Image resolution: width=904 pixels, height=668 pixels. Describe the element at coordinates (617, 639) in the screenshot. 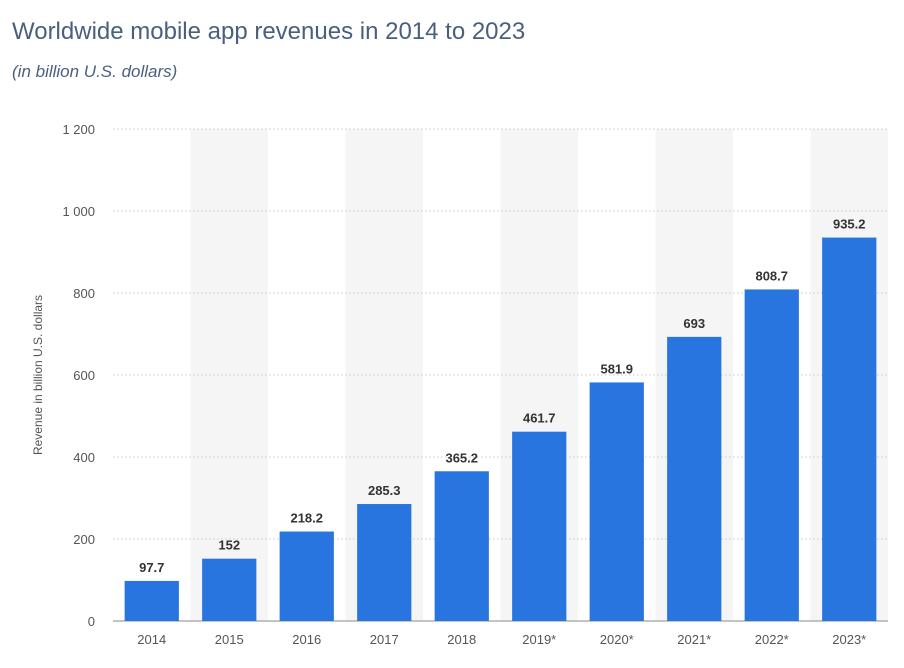

I see `x-tick-label: 2020*` at that location.